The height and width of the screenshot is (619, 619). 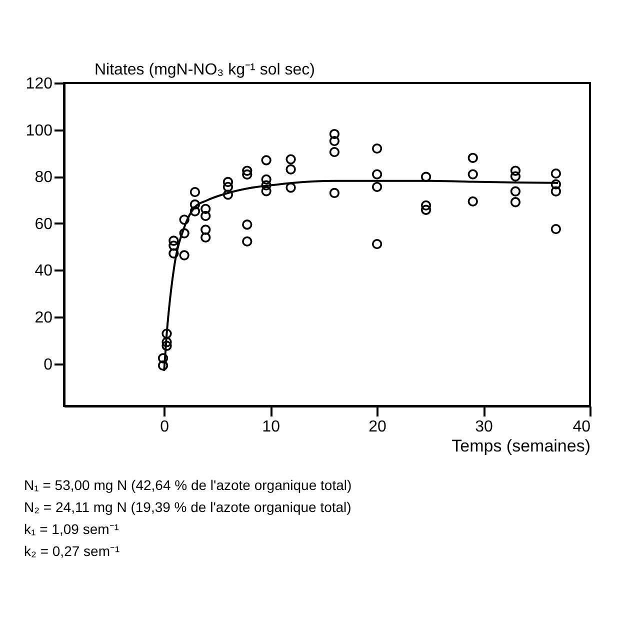 I want to click on text: k₂ = 0,27 sem⁻¹, so click(x=72, y=551).